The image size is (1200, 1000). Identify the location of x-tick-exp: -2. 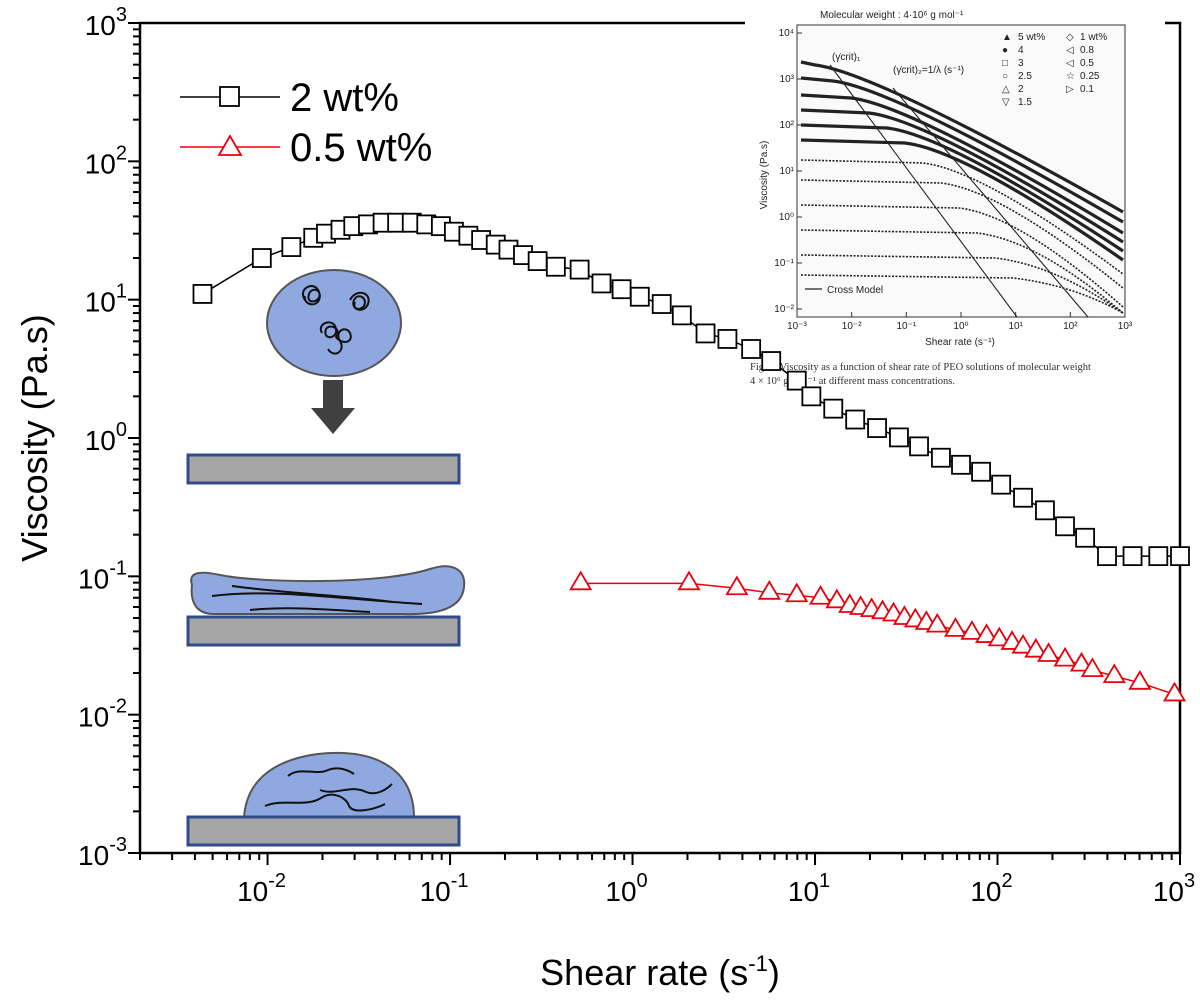
(277, 881).